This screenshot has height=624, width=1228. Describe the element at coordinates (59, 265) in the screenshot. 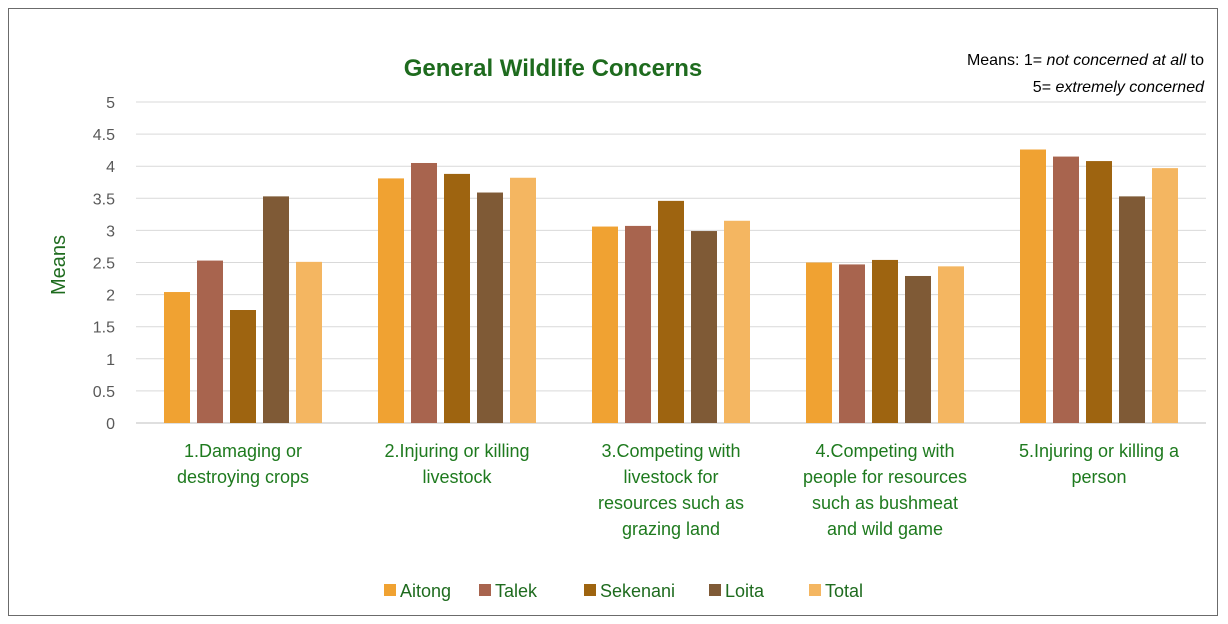

I see `y-axis-label: Means` at that location.